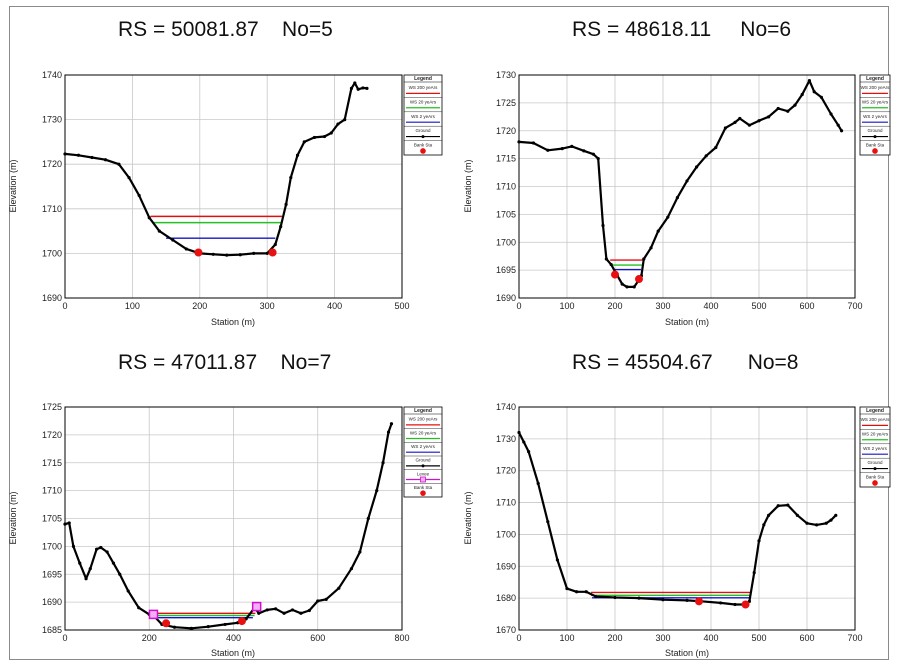 This screenshot has height=666, width=899. Describe the element at coordinates (256, 606) in the screenshot. I see `levee-marker` at that location.